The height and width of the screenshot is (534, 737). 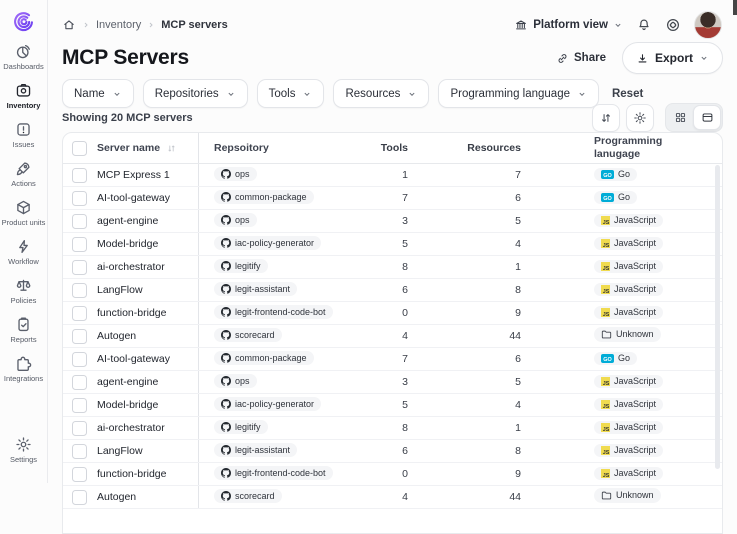 What do you see at coordinates (263, 449) in the screenshot?
I see `repository-name: legit-assistant` at bounding box center [263, 449].